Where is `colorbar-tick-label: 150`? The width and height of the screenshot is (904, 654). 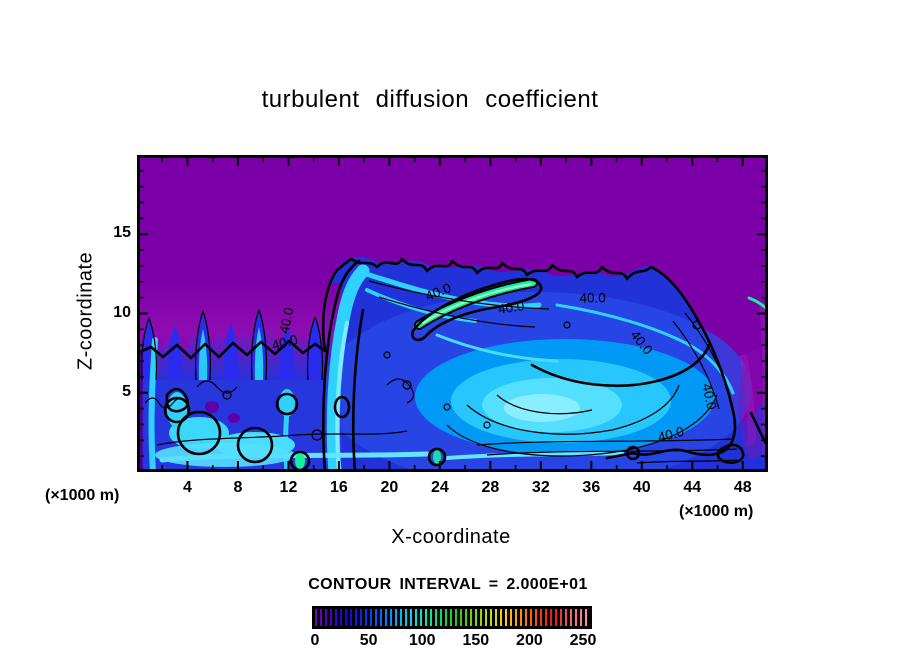
colorbar-tick-label: 150 is located at coordinates (476, 640).